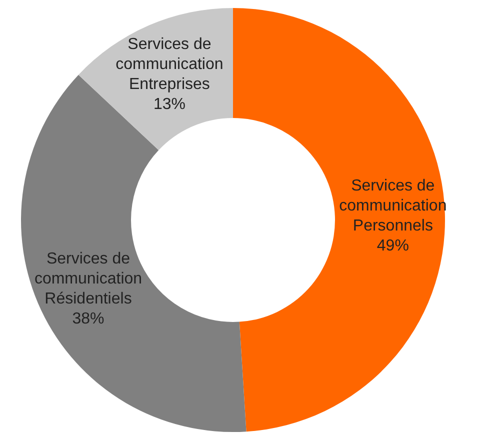 This screenshot has width=485, height=436. What do you see at coordinates (169, 104) in the screenshot?
I see `data-label: 13%` at bounding box center [169, 104].